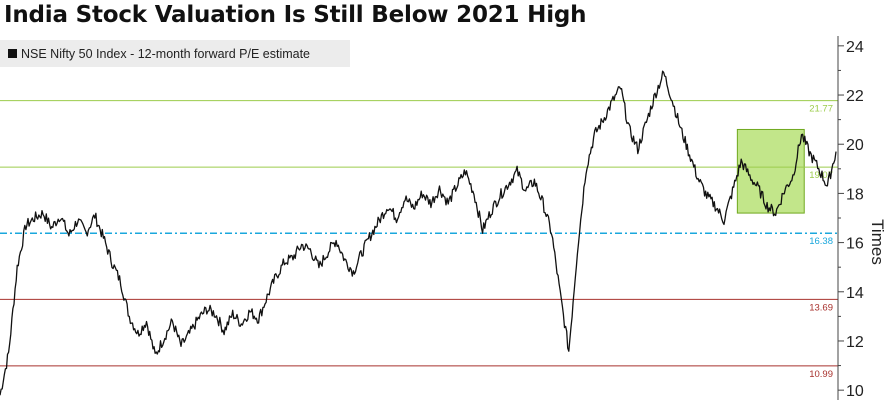 The height and width of the screenshot is (400, 889). What do you see at coordinates (821, 241) in the screenshot?
I see `reference-label-2: 16.38` at bounding box center [821, 241].